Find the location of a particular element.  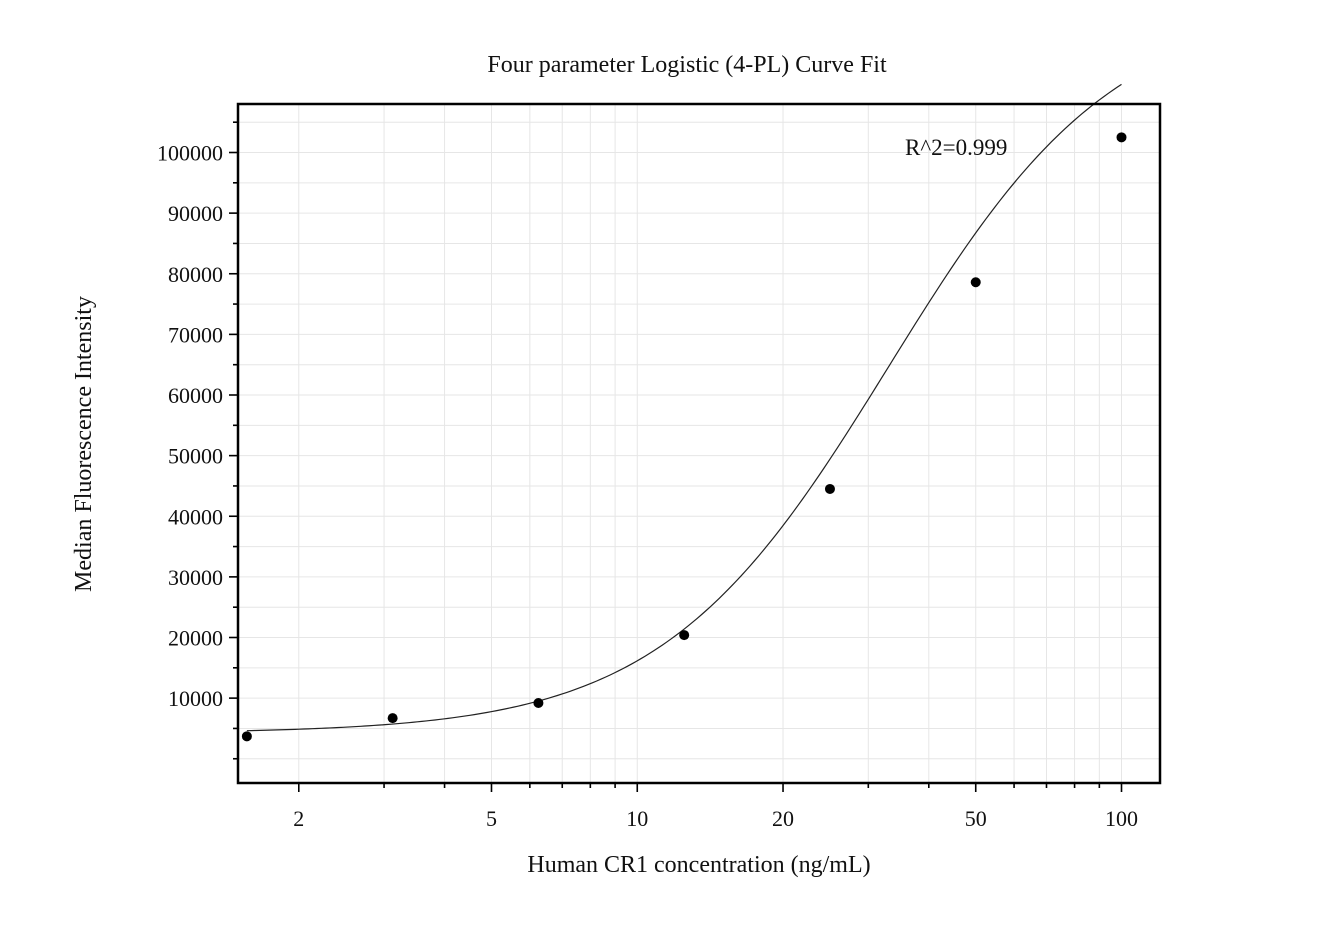

y-tick-label: 50000 is located at coordinates (195, 456).